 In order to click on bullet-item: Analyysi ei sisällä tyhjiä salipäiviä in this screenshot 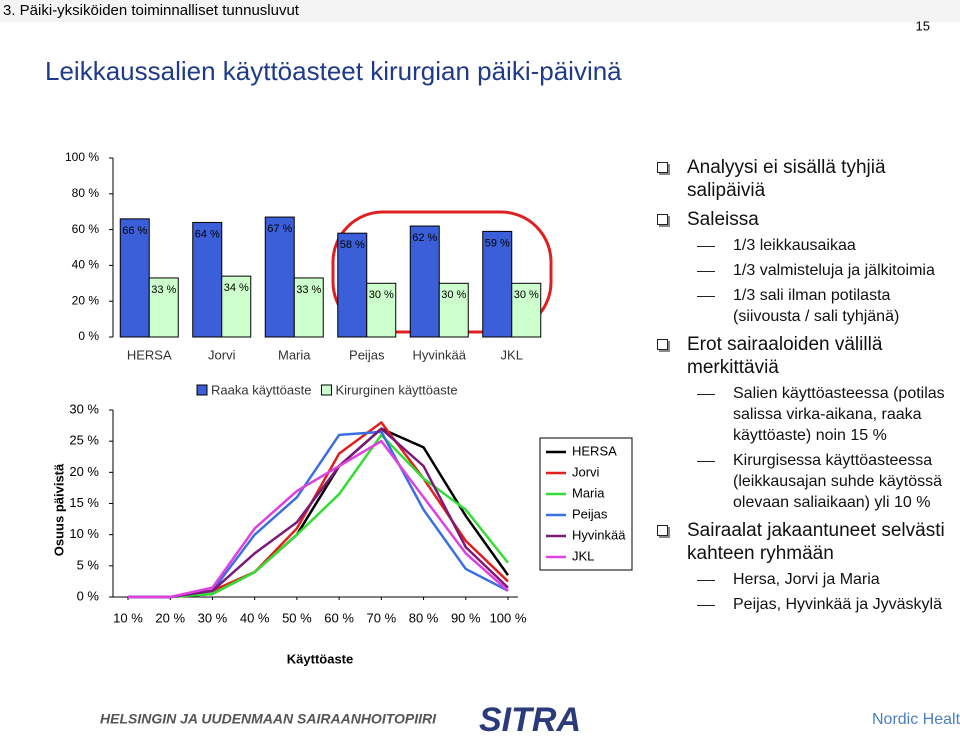, I will do `click(805, 179)`.